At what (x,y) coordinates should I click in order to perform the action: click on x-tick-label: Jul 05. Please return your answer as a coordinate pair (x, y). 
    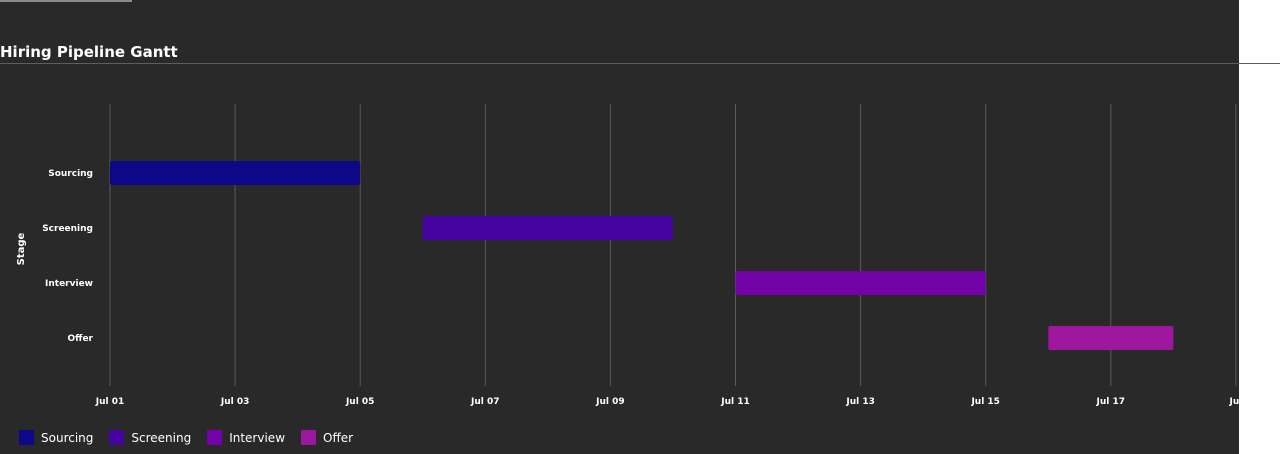
    Looking at the image, I should click on (360, 402).